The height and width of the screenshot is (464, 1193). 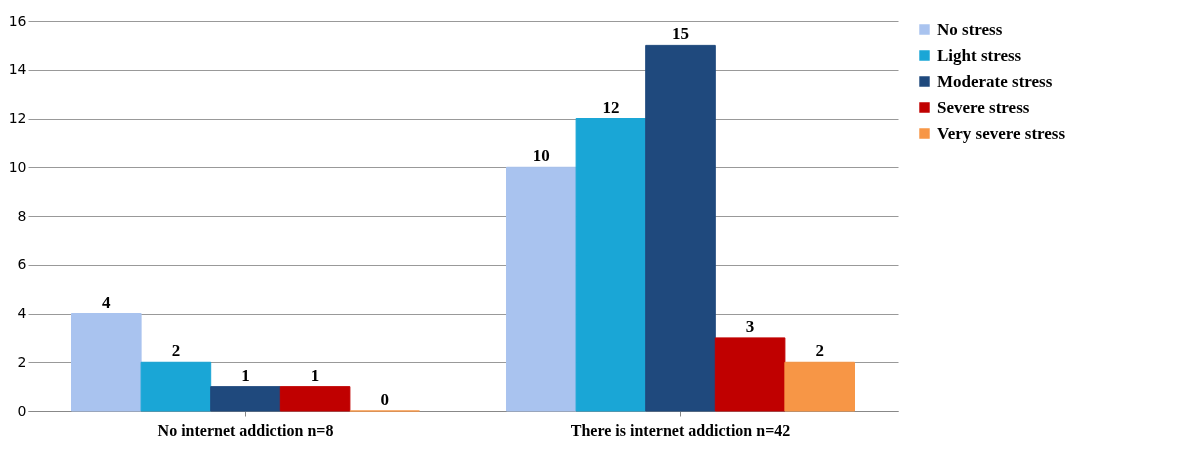 What do you see at coordinates (680, 430) in the screenshot?
I see `x-tick-label: There is internet addiction n=42` at bounding box center [680, 430].